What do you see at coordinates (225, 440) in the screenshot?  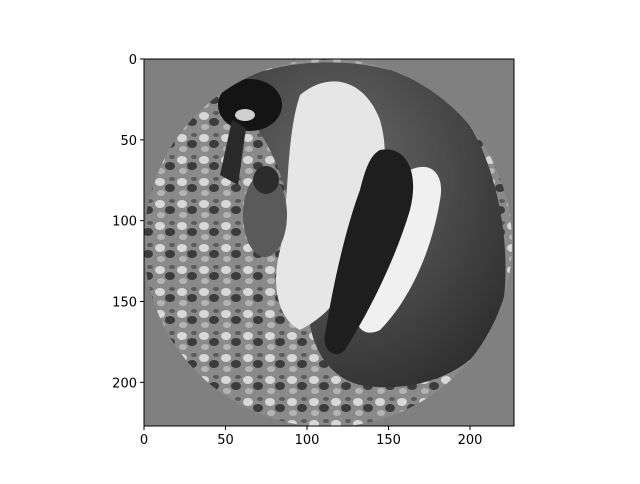 I see `x-tick-label: 50` at bounding box center [225, 440].